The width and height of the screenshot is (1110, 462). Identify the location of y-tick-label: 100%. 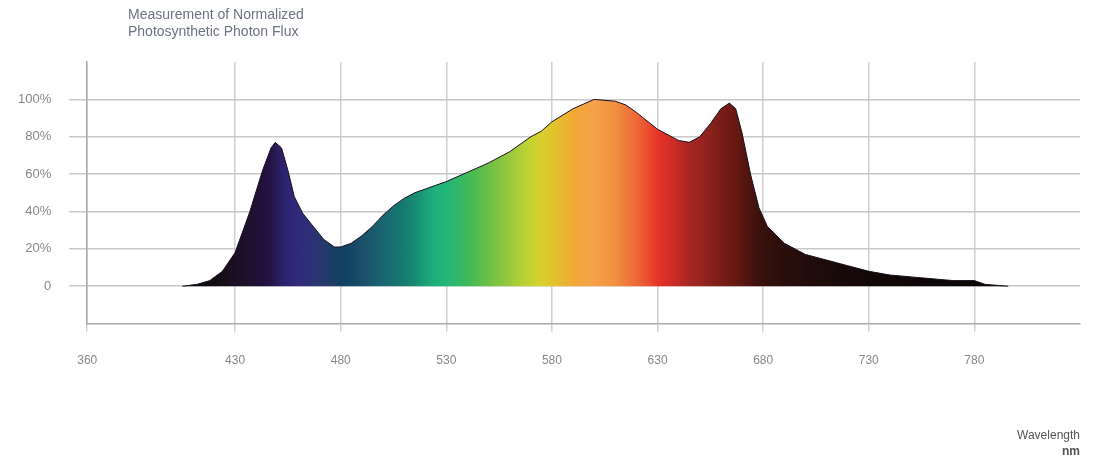
(35, 98).